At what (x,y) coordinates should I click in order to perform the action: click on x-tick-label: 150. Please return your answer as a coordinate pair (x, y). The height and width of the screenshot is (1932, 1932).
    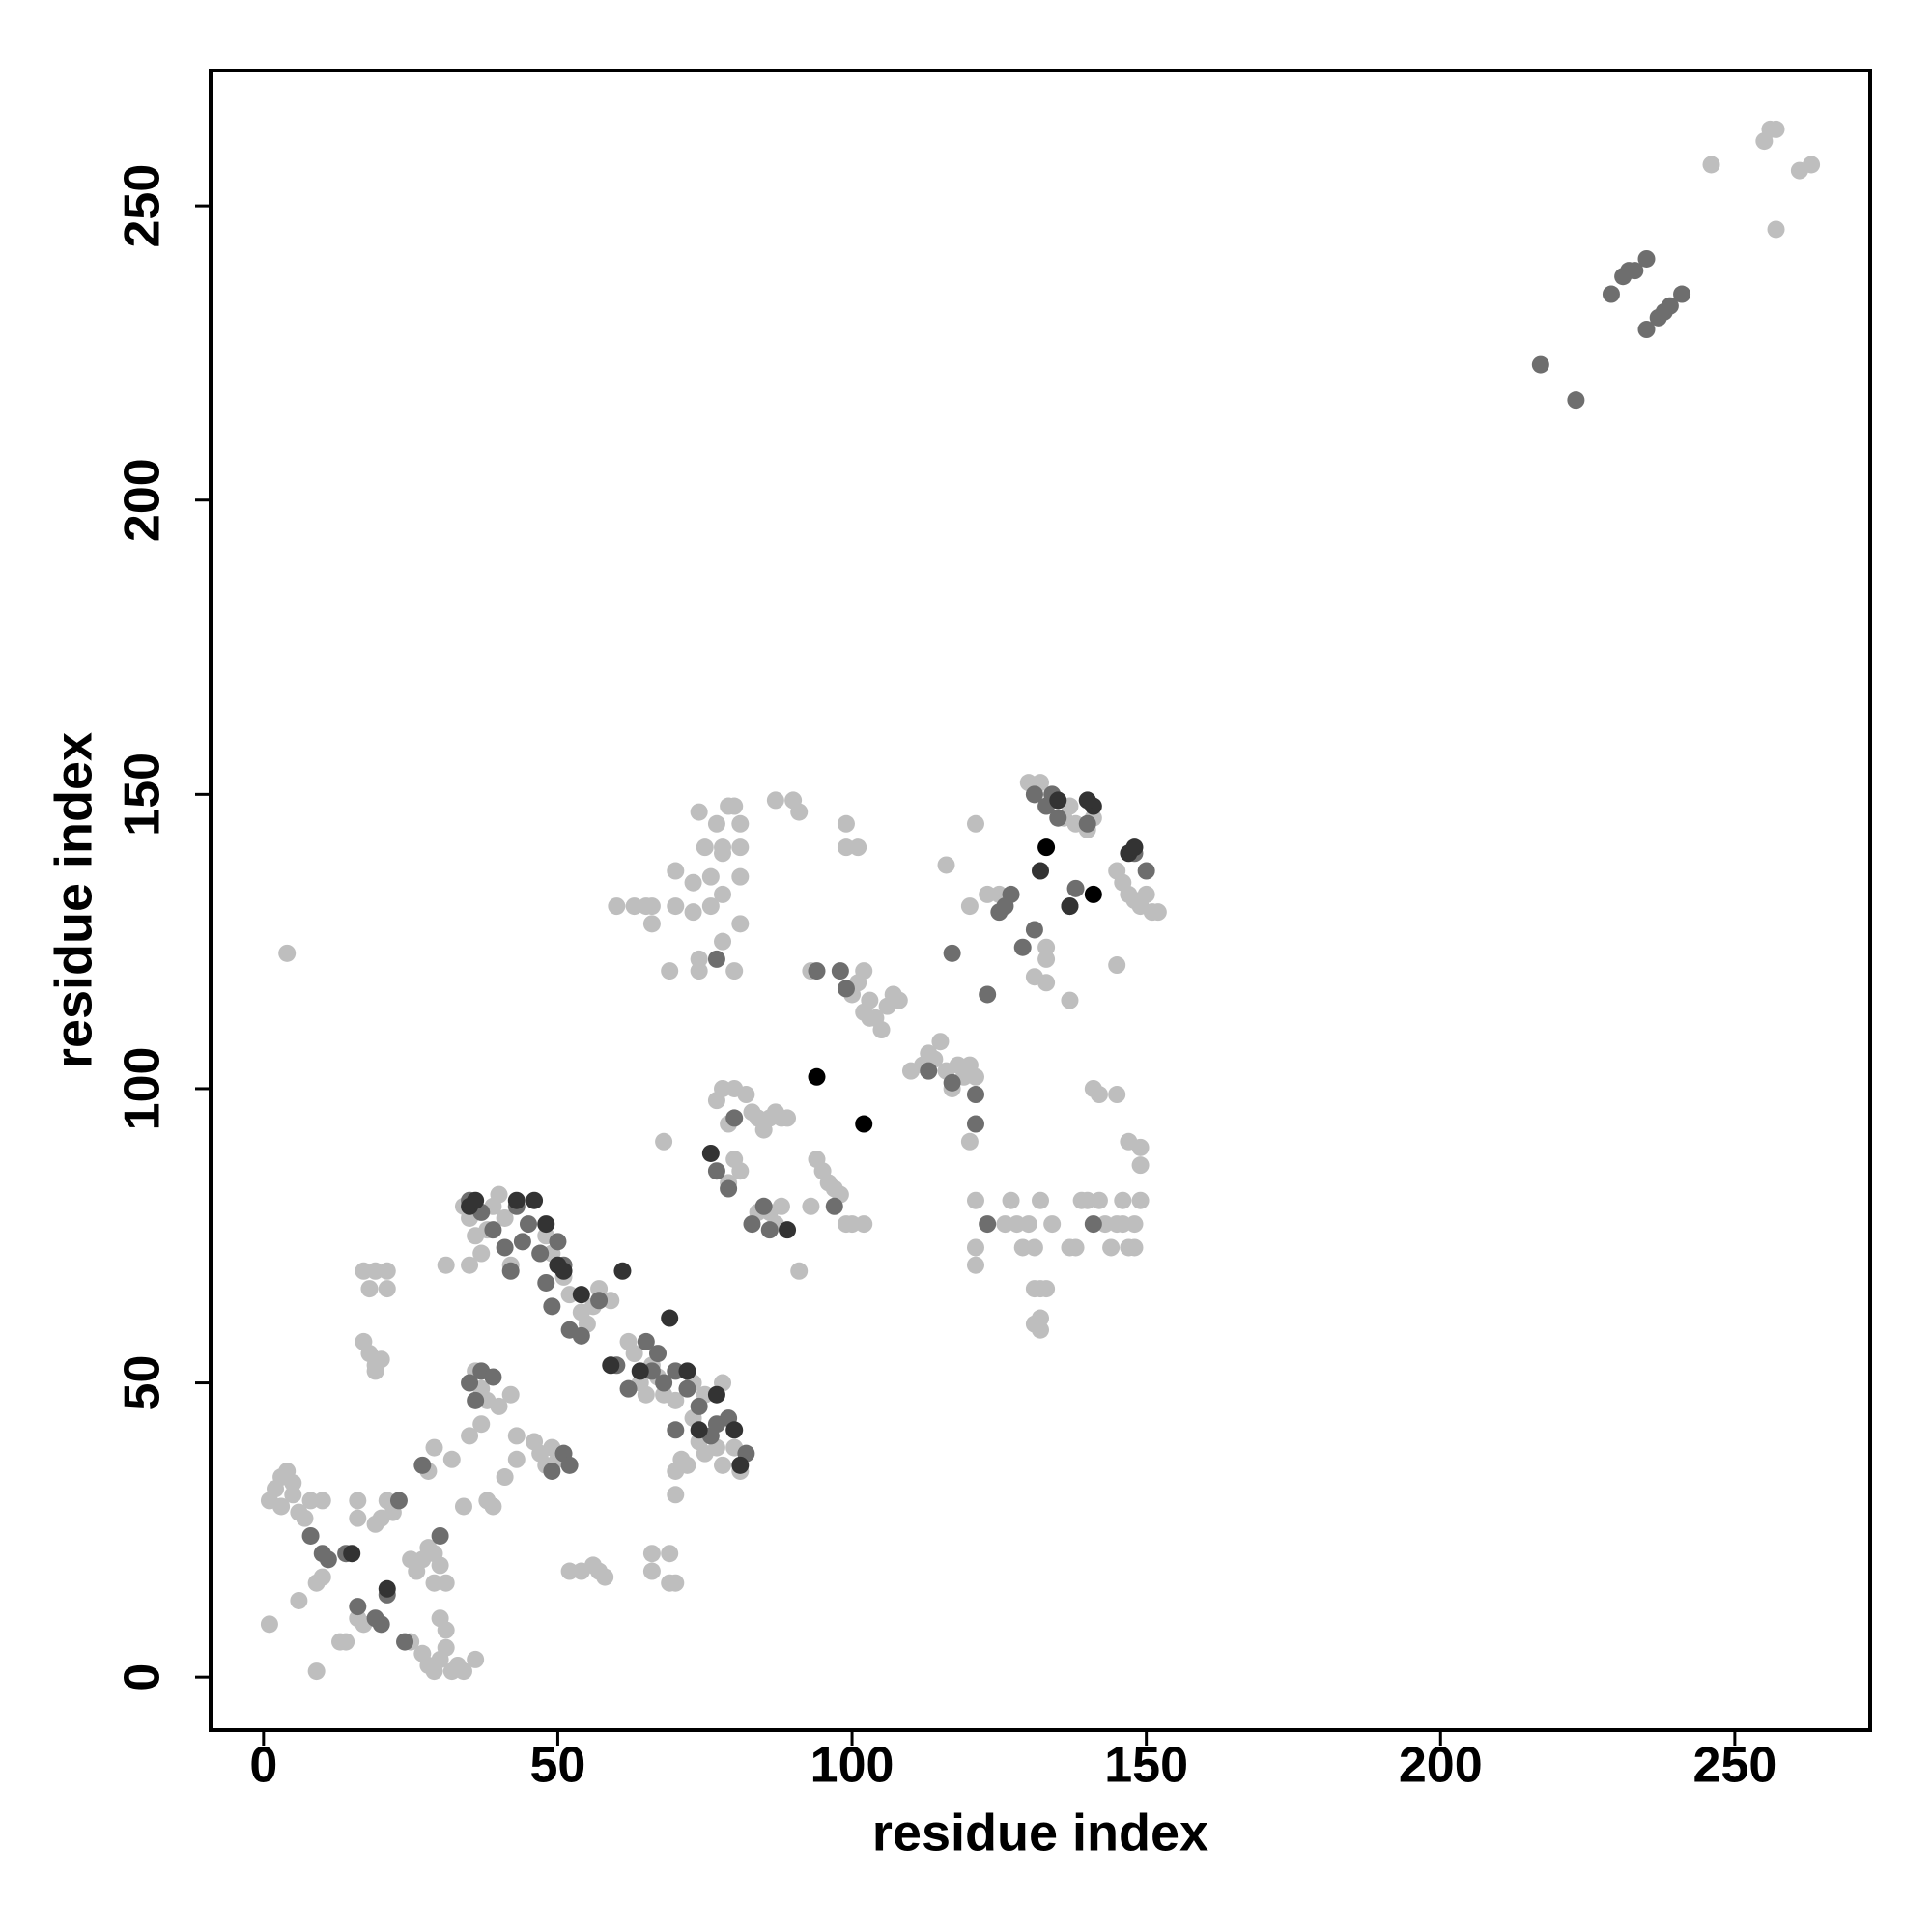
    Looking at the image, I should click on (1146, 1766).